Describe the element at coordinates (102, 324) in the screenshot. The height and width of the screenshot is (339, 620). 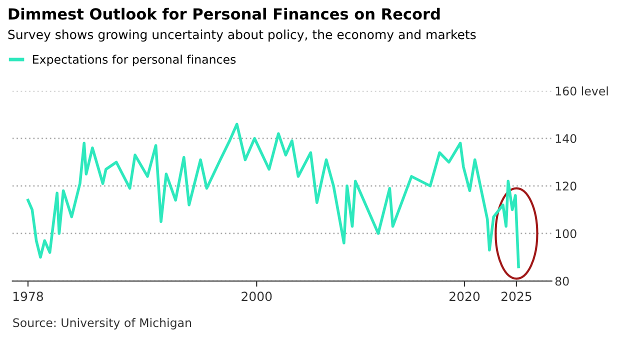
I see `source-note: Source: University of Michigan` at that location.